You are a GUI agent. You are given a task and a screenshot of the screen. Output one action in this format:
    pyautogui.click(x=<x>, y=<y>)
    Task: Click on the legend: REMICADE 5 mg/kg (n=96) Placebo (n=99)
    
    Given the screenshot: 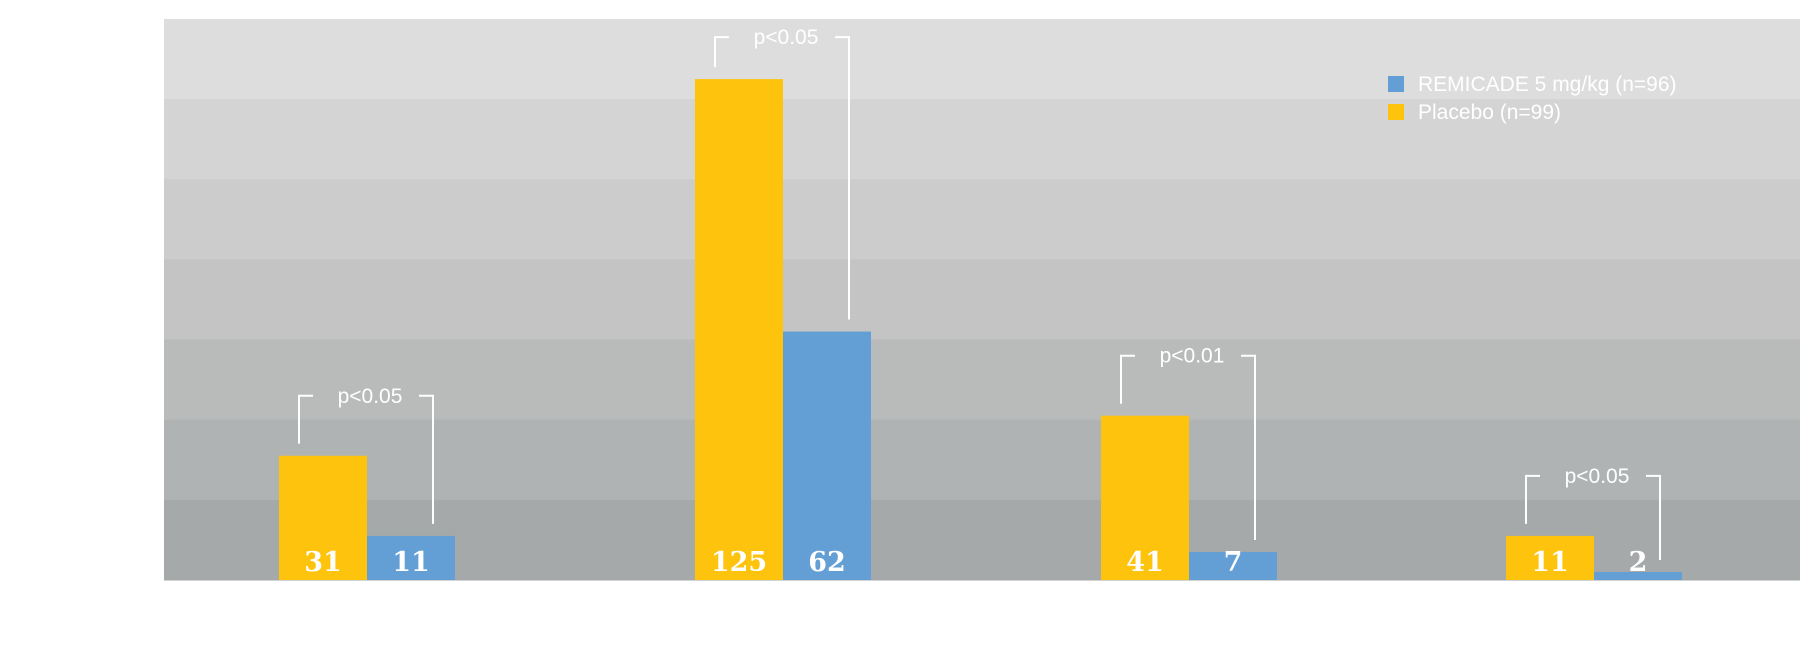 What is the action you would take?
    pyautogui.click(x=1532, y=98)
    